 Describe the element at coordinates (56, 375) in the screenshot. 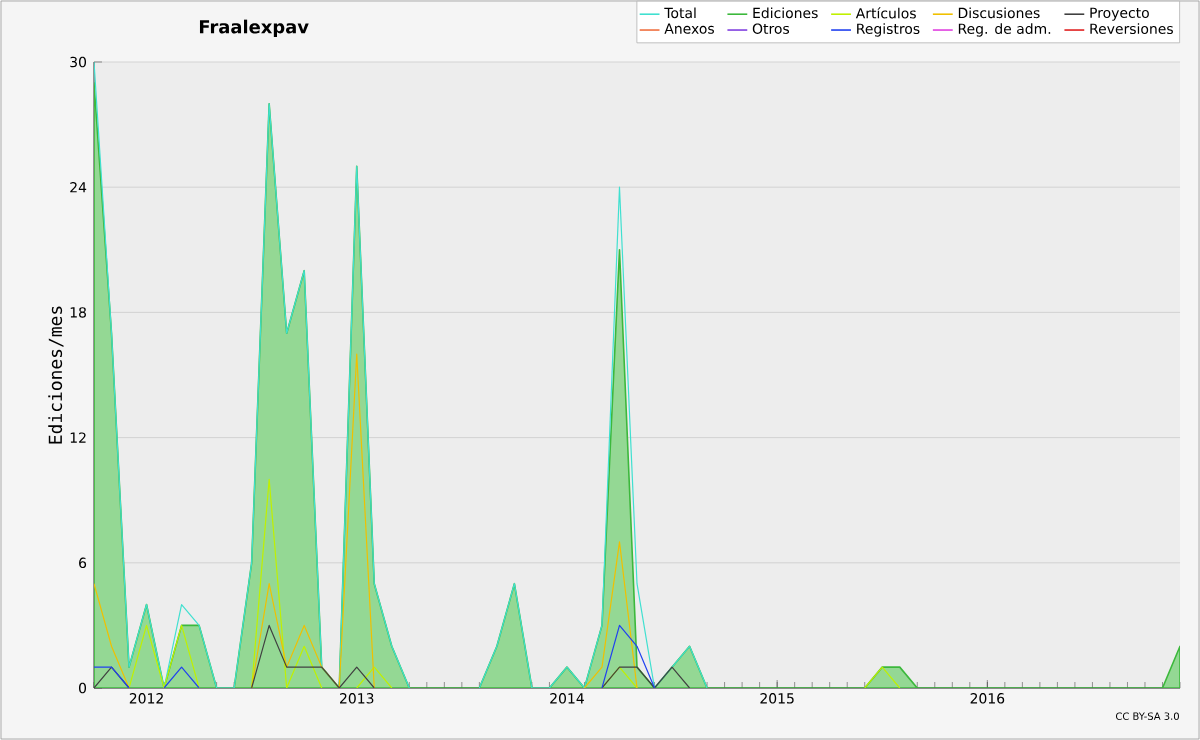

I see `y-axis-title: Ediciones/mes` at that location.